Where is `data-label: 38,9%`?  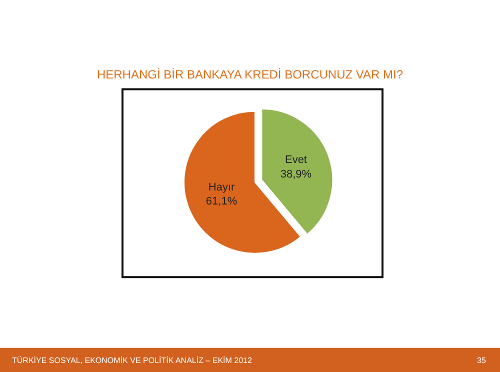 data-label: 38,9% is located at coordinates (296, 174).